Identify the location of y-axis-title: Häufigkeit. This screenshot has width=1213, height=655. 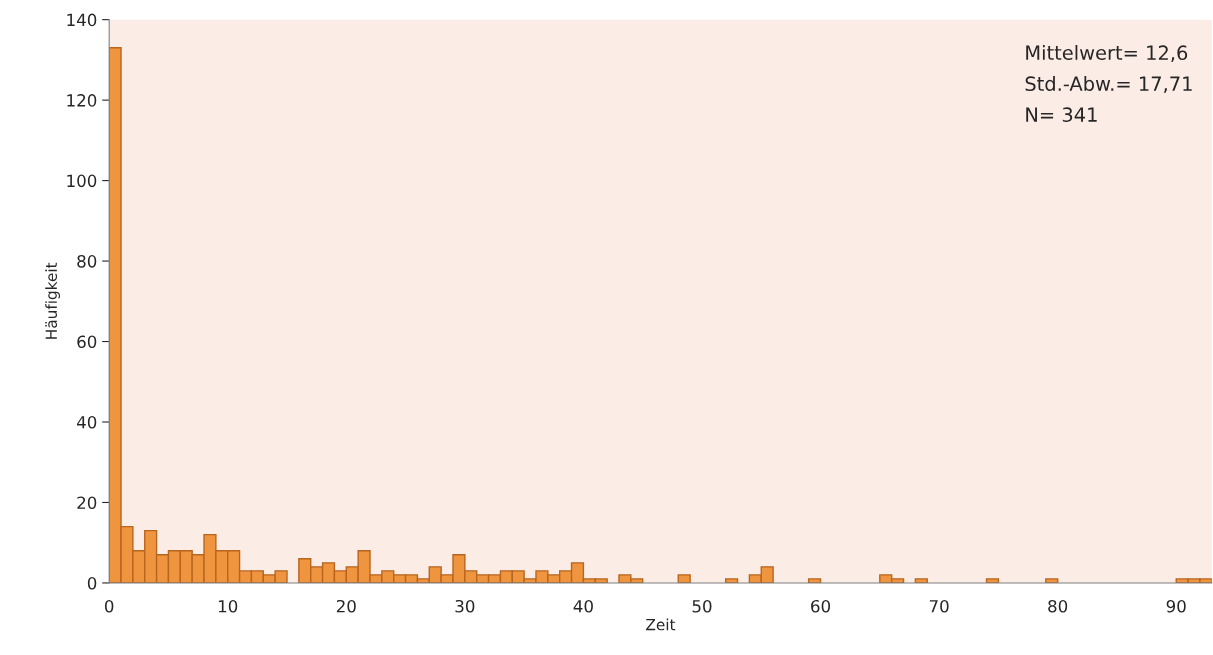
(52, 300).